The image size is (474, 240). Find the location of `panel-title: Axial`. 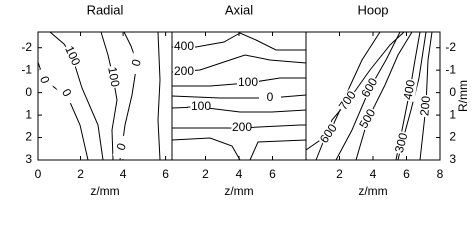

panel-title: Axial is located at coordinates (239, 9).